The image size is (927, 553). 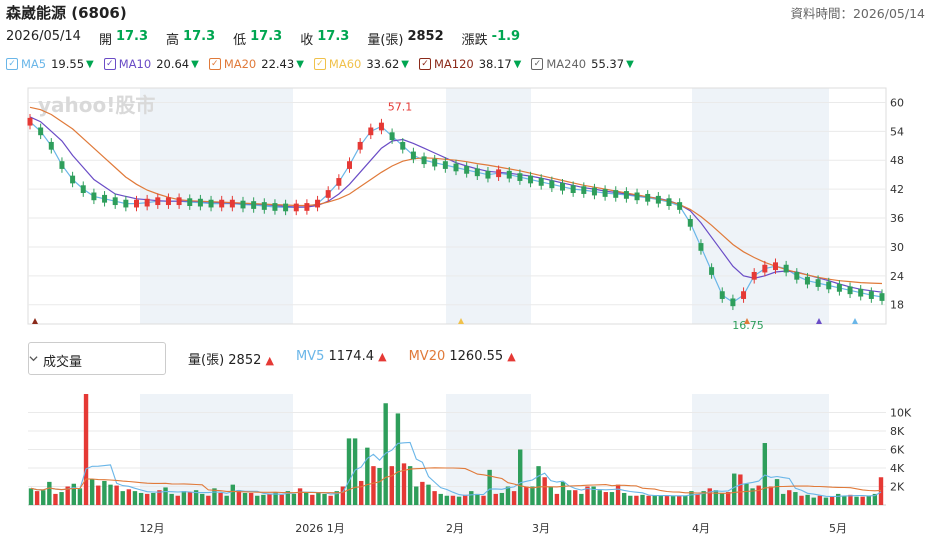 What do you see at coordinates (363, 358) in the screenshot?
I see `volume-legend: 量(張) 2852 ▲ MV5 1174.4 ▲ MV20 1260.55 ▲` at bounding box center [363, 358].